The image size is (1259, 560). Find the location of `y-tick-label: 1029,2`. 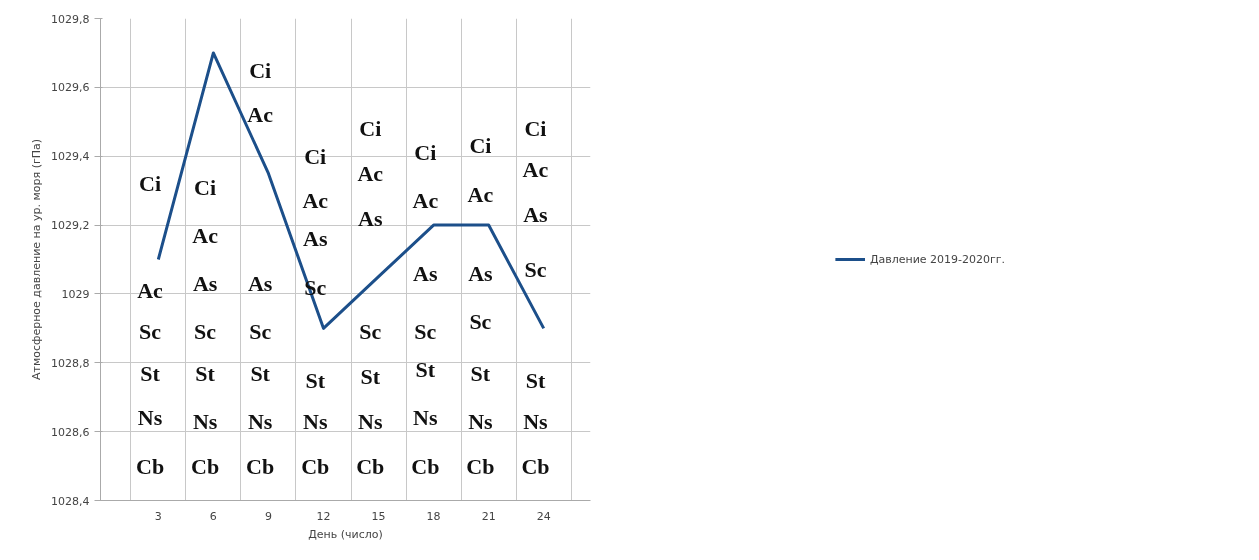

y-tick-label: 1029,2 is located at coordinates (70, 226).